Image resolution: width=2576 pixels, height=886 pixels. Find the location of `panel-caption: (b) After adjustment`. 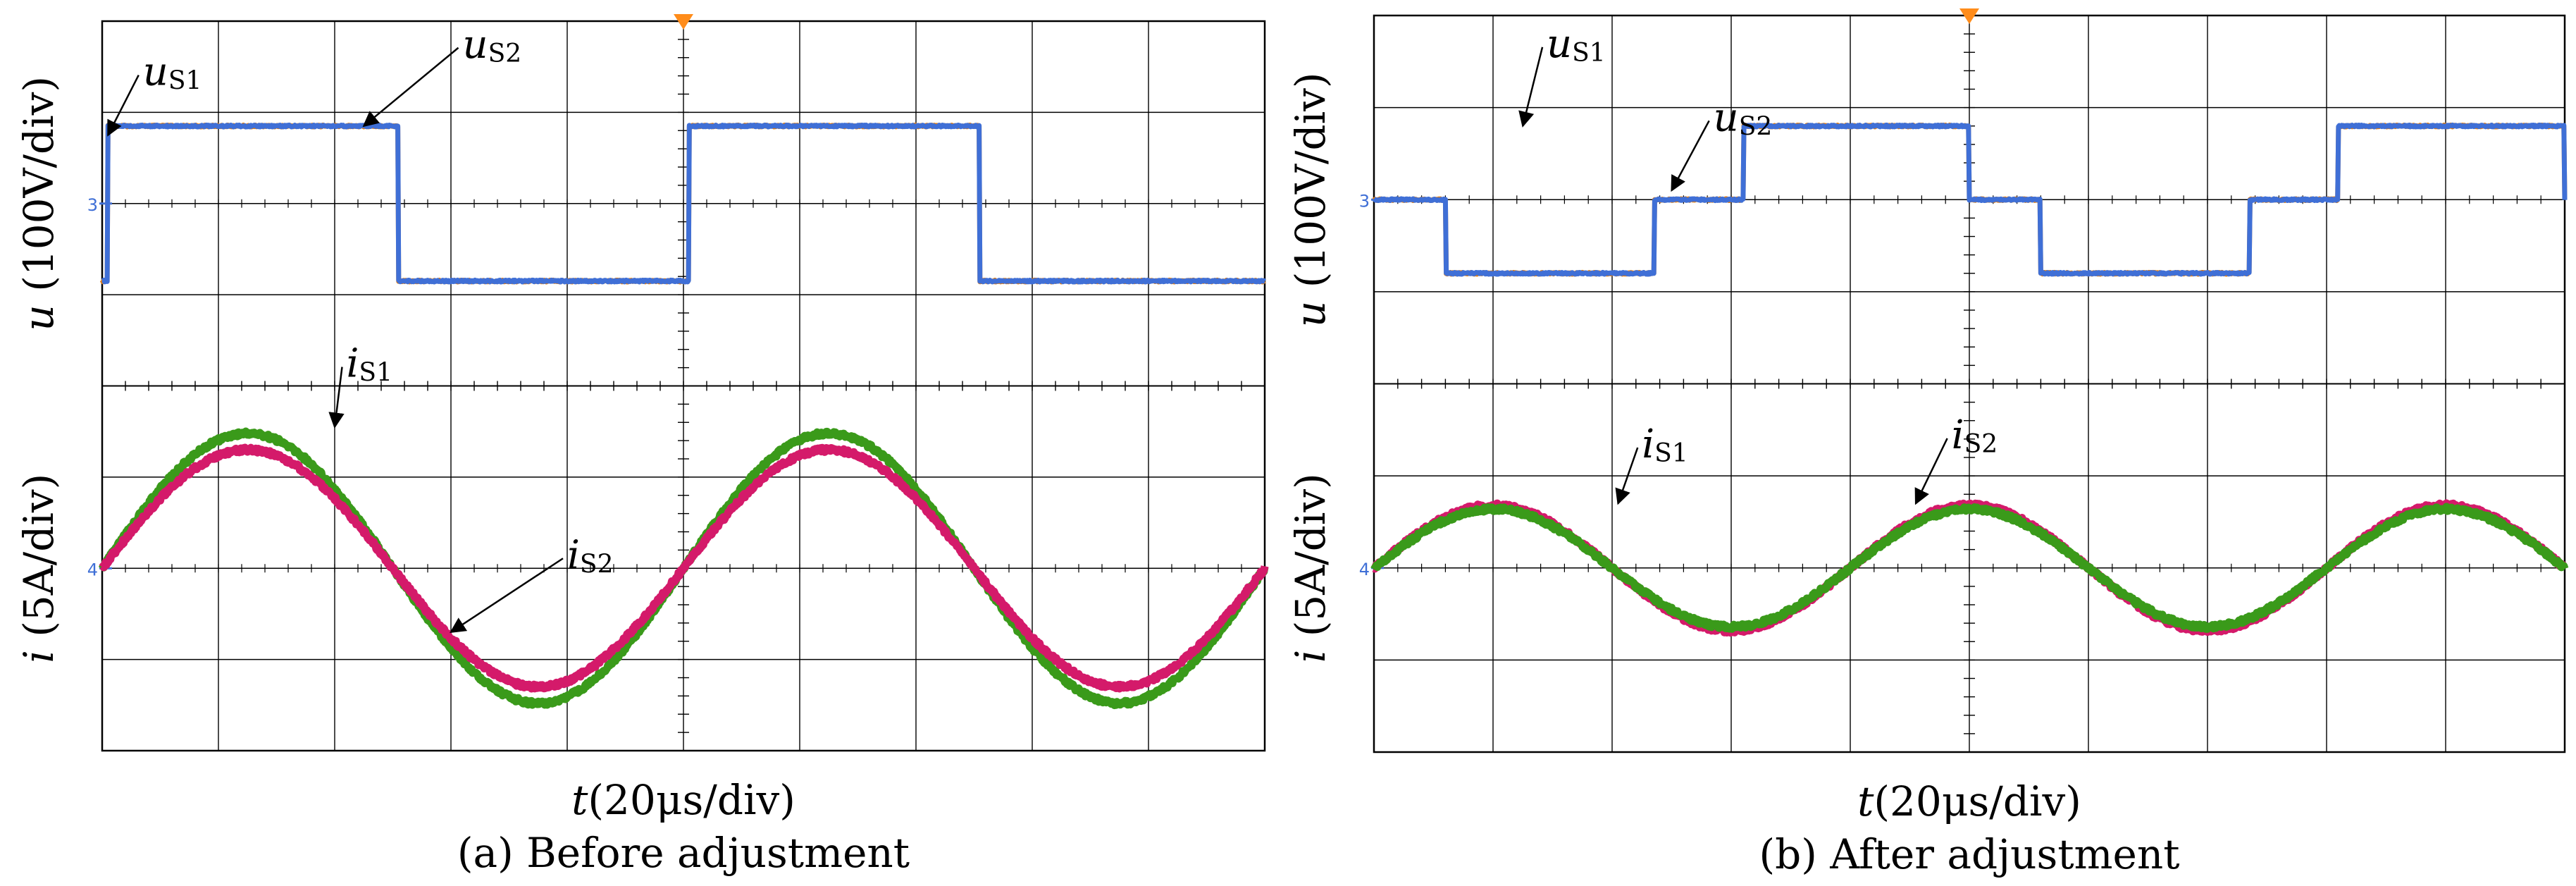

panel-caption: (b) After adjustment is located at coordinates (1969, 854).